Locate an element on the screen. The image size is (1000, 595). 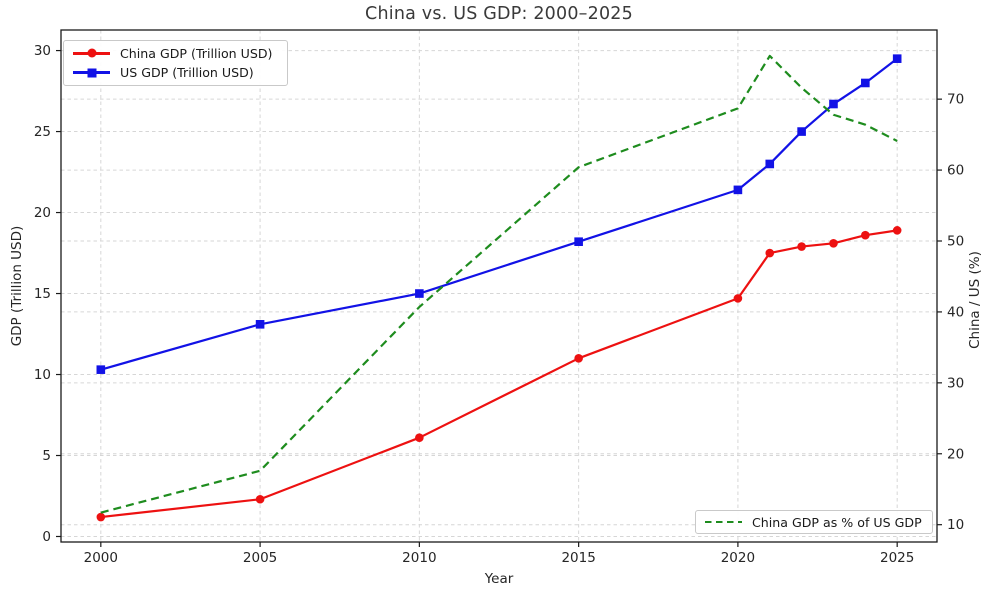
right-axis-label: China / US (%) is located at coordinates (975, 300).